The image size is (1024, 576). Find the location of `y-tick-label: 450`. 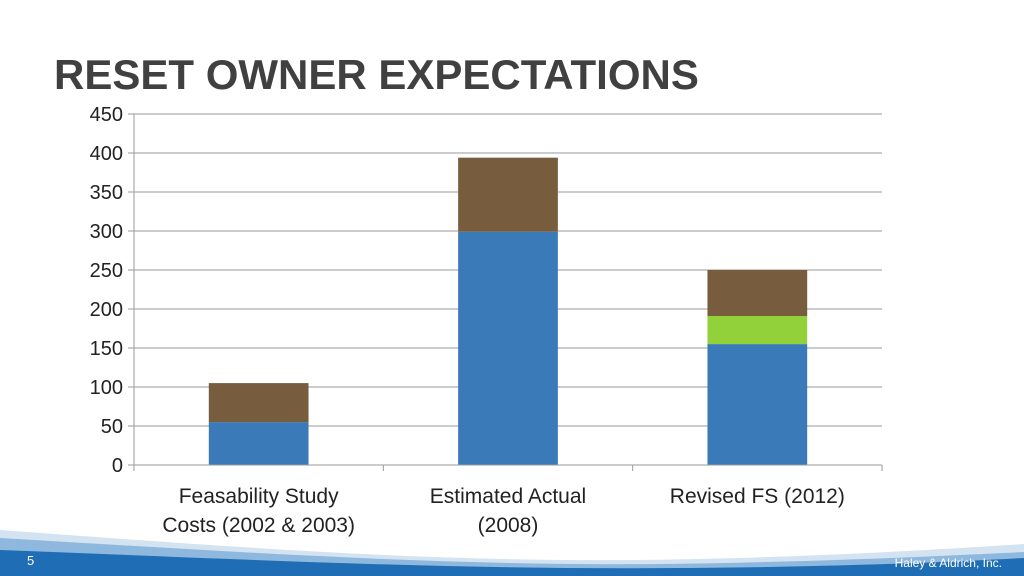

y-tick-label: 450 is located at coordinates (106, 115).